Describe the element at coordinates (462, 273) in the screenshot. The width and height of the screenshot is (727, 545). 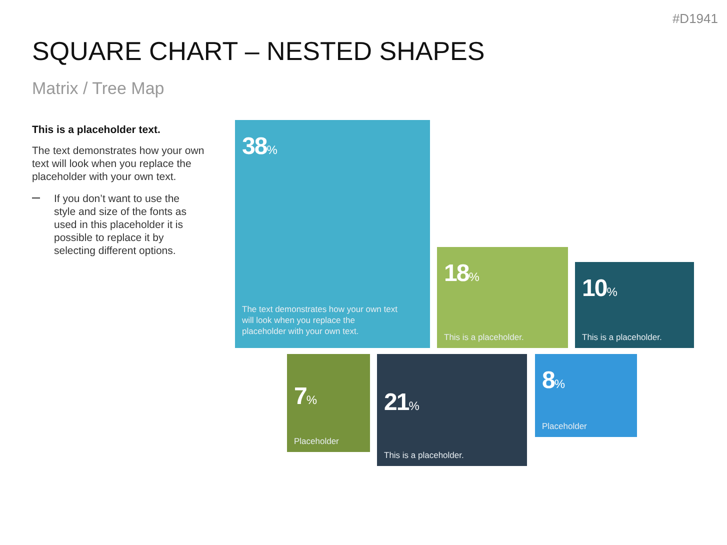
I see `data-label: 18%` at that location.